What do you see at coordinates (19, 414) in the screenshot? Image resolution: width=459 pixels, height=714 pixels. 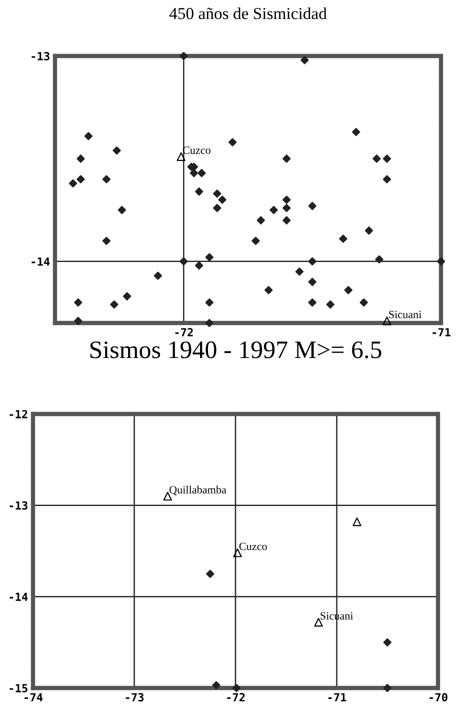 I see `y-tick-label: -12` at bounding box center [19, 414].